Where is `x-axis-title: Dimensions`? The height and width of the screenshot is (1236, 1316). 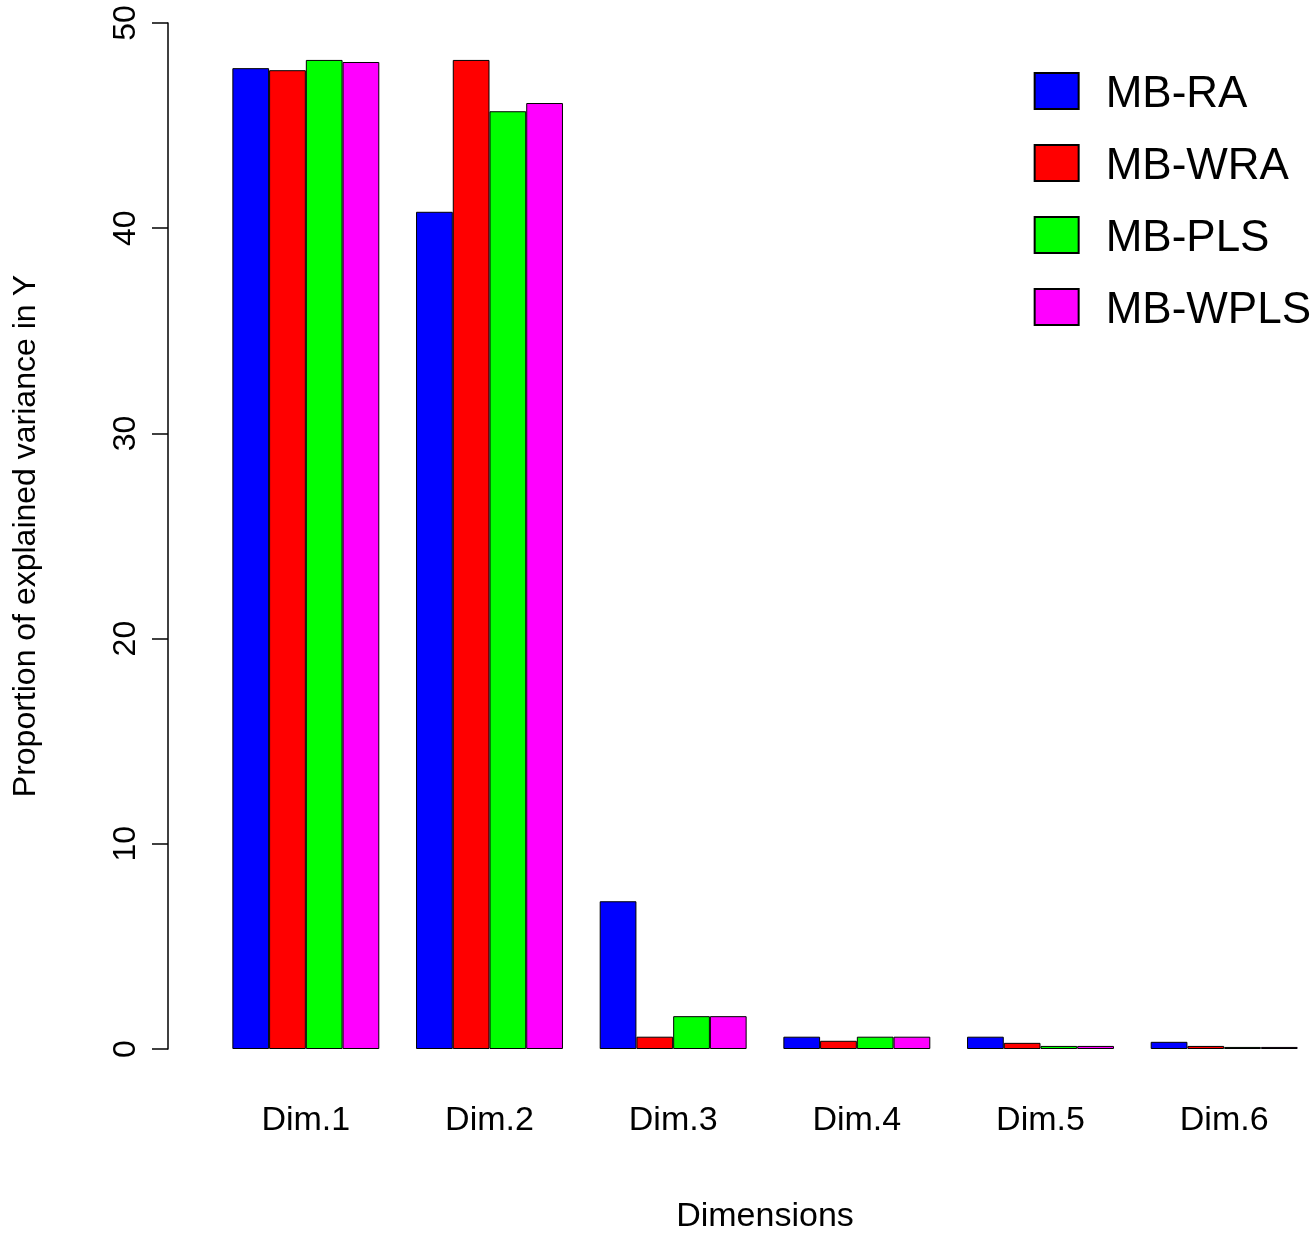 x-axis-title: Dimensions is located at coordinates (765, 1214).